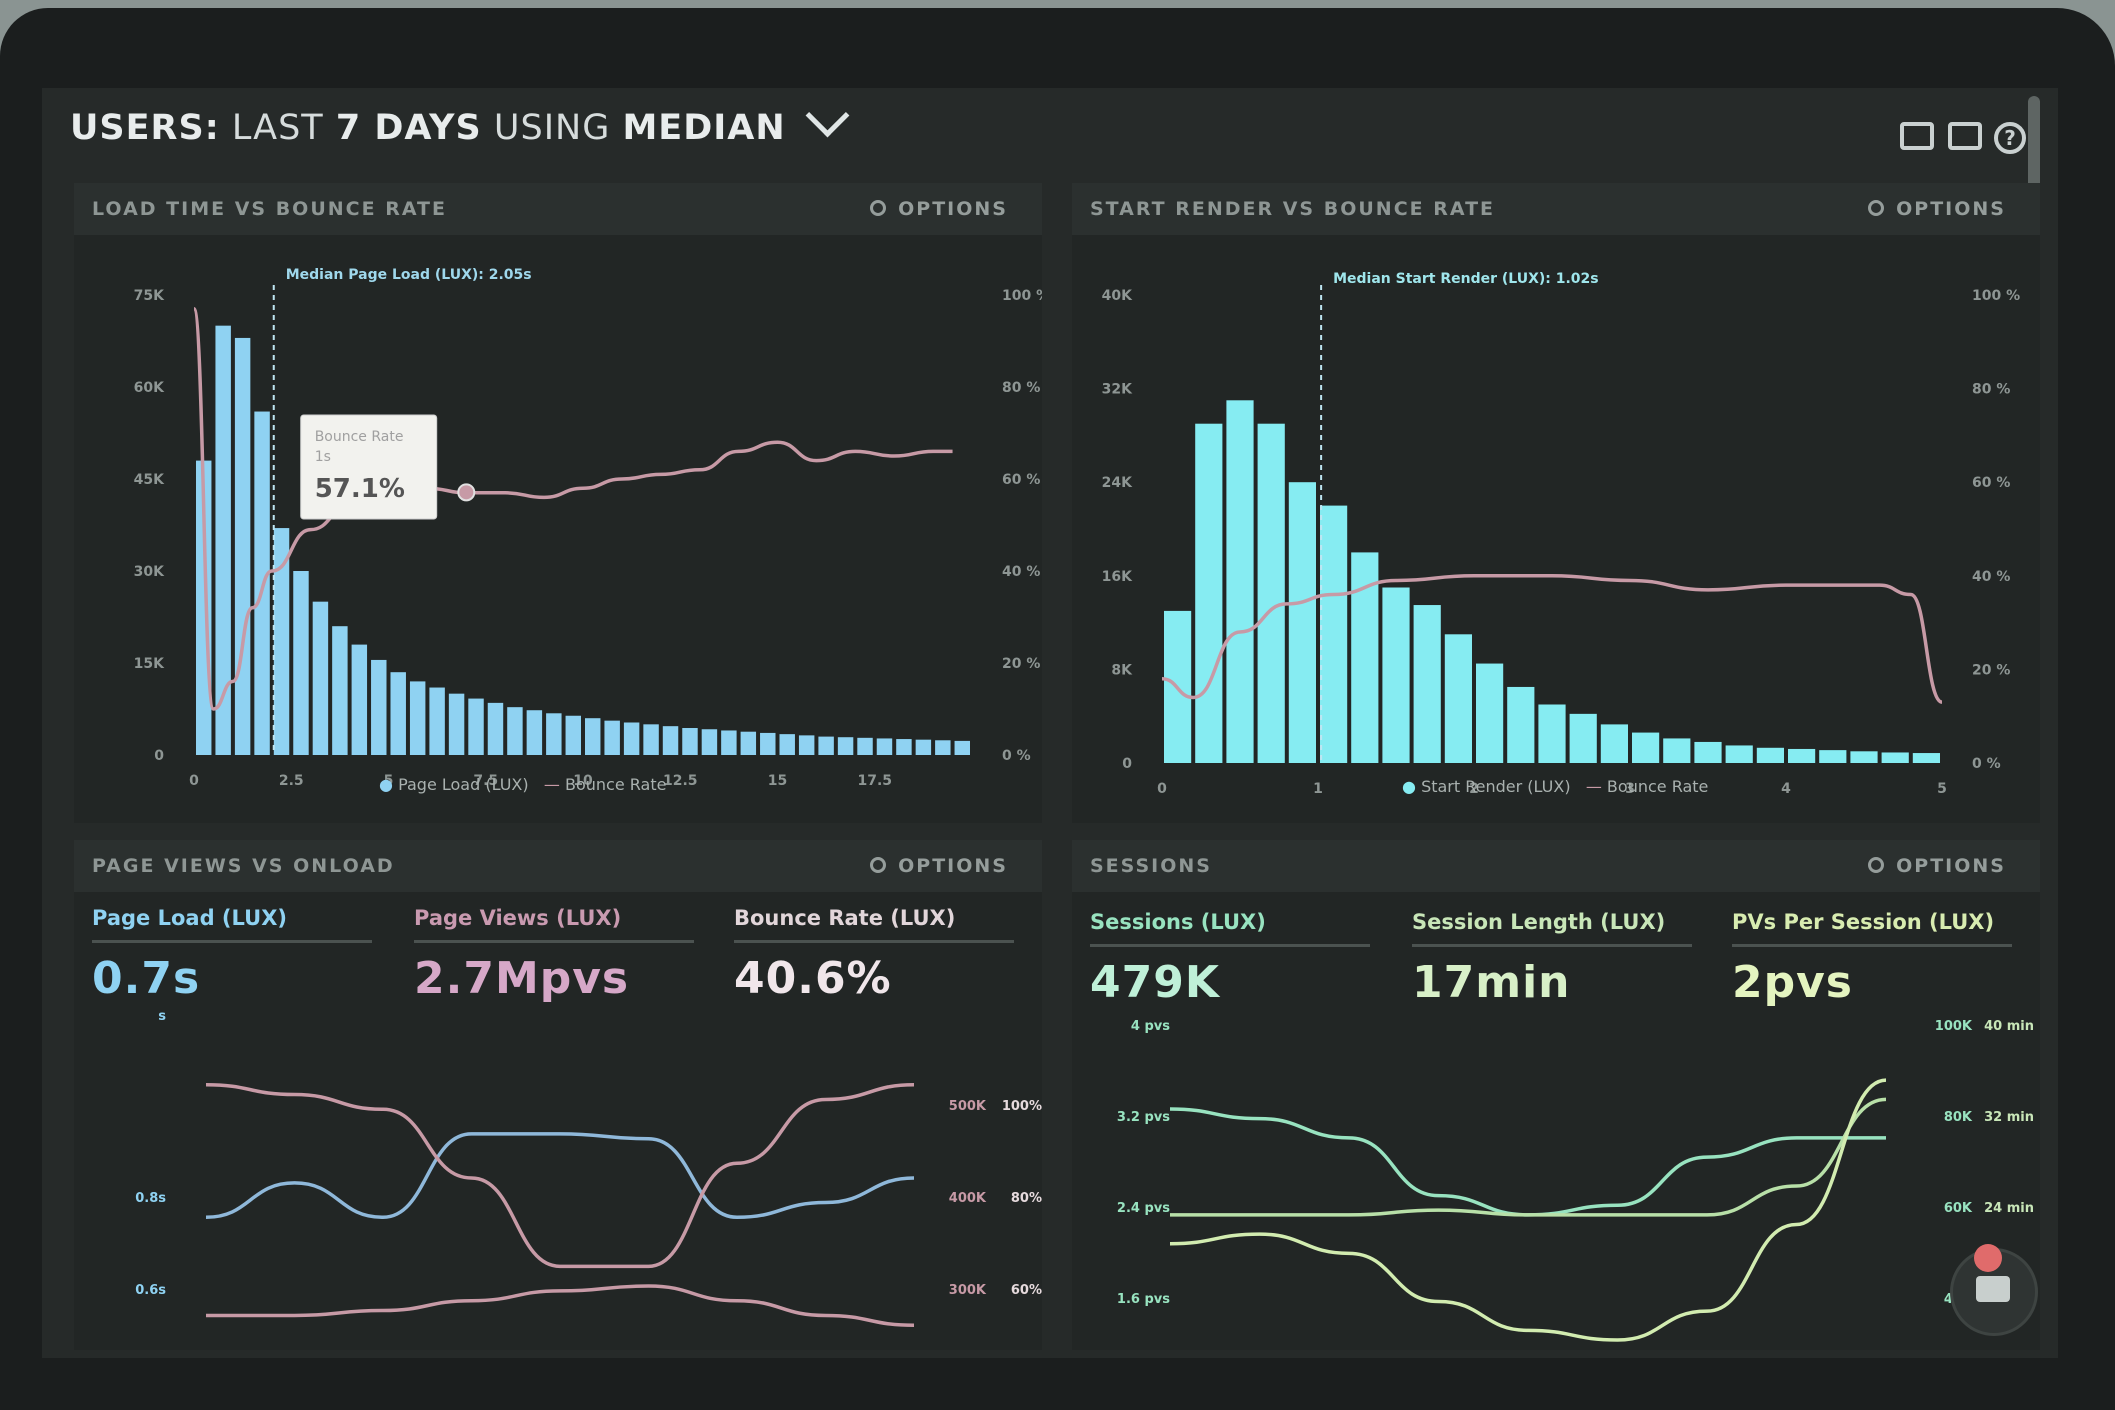  I want to click on y2-tick-label: 400K, so click(968, 1198).